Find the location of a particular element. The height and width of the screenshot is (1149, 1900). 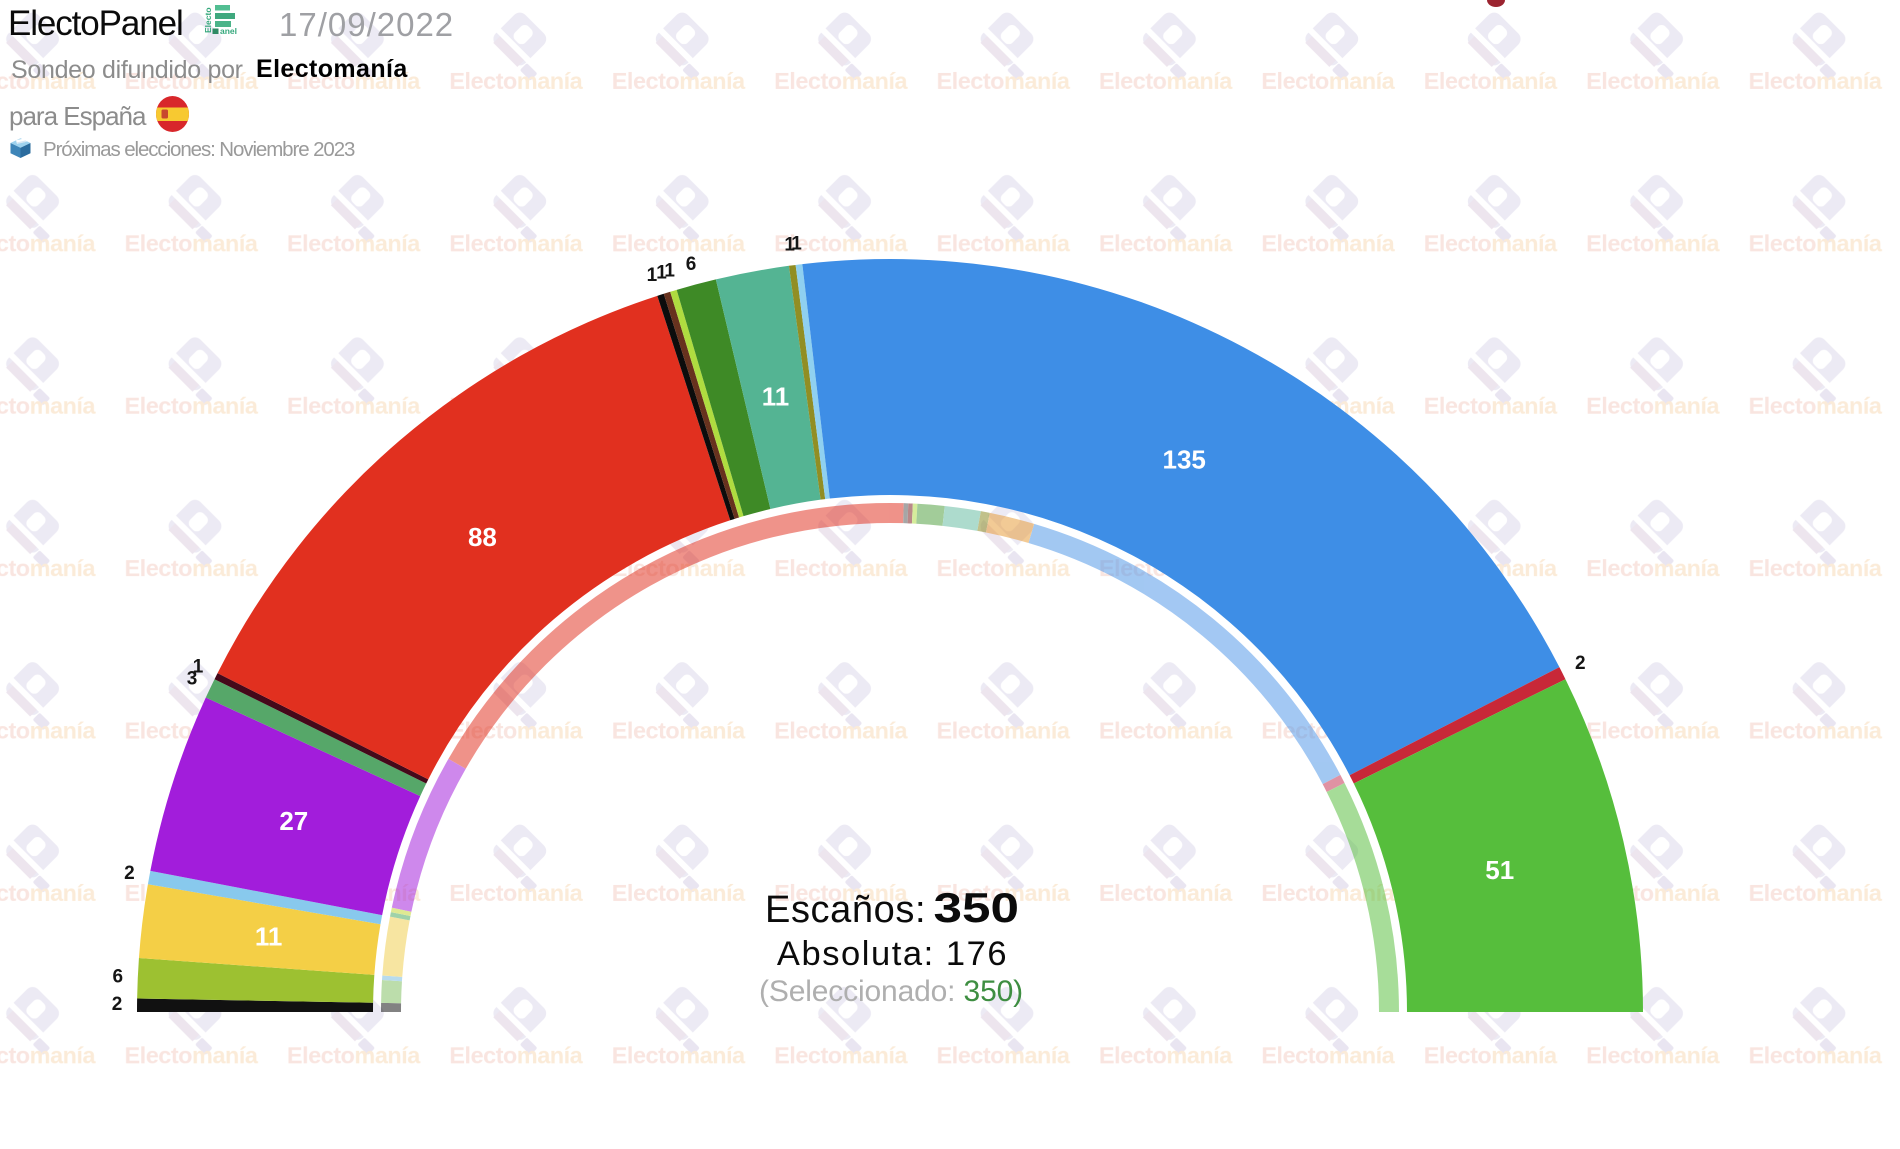

svg-text: anel is located at coordinates (228, 31).